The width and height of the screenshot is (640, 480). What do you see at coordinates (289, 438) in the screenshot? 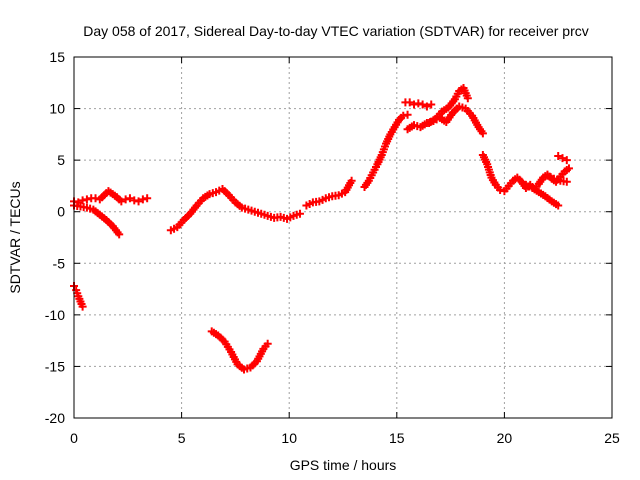
I see `x-tick-label: 10` at bounding box center [289, 438].